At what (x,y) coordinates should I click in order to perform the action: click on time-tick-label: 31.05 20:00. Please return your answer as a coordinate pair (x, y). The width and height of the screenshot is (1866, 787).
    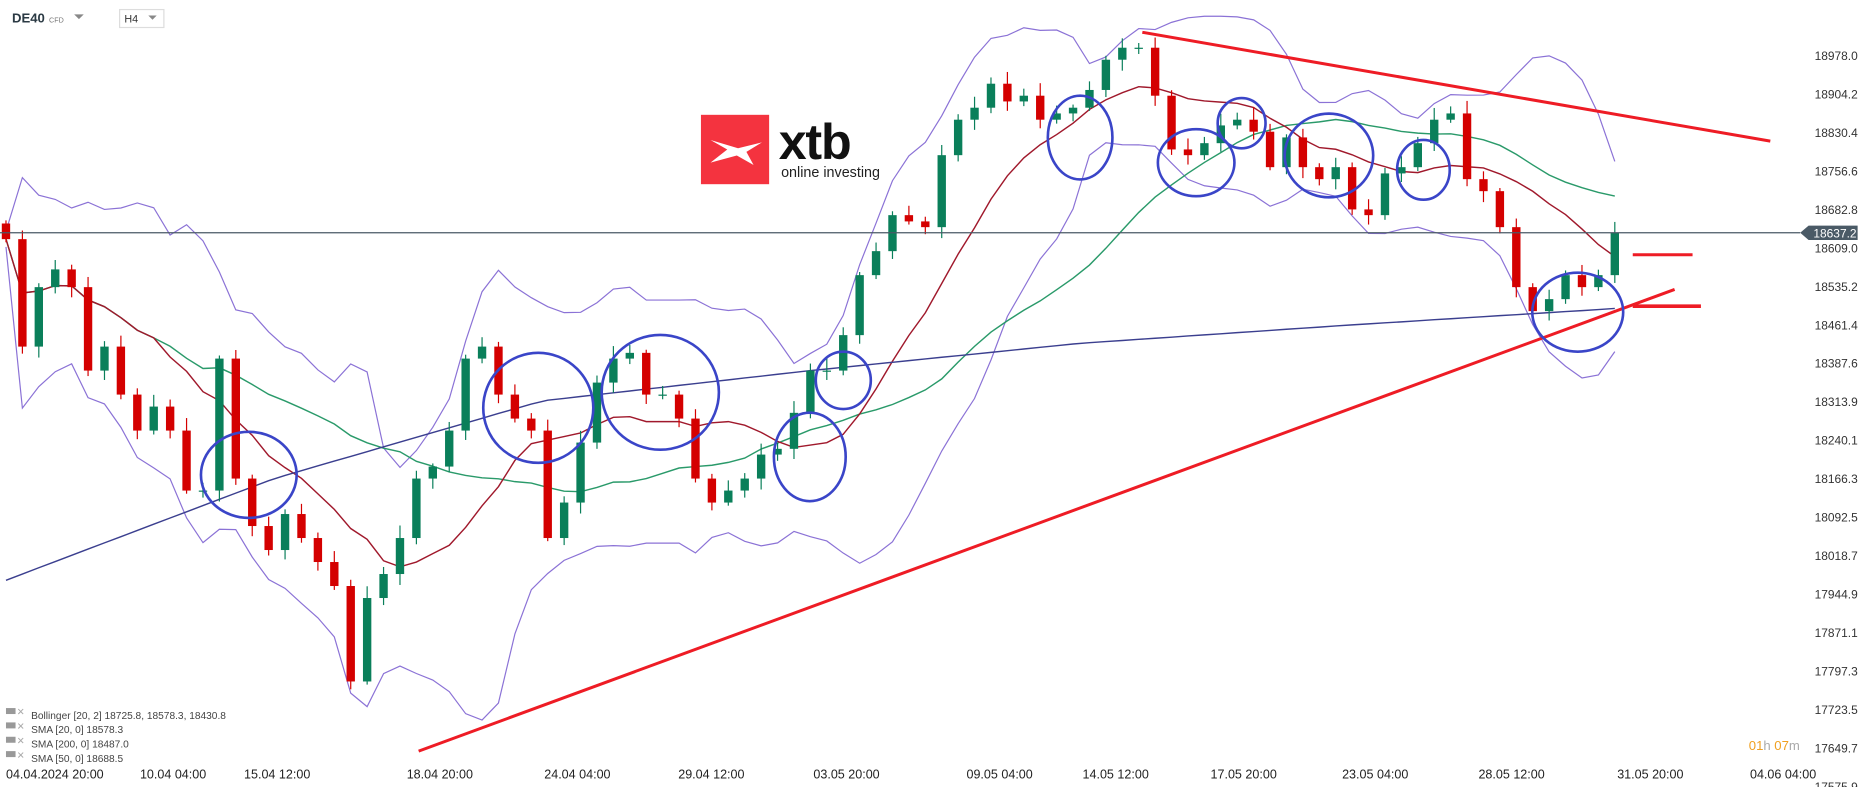
    Looking at the image, I should click on (1650, 775).